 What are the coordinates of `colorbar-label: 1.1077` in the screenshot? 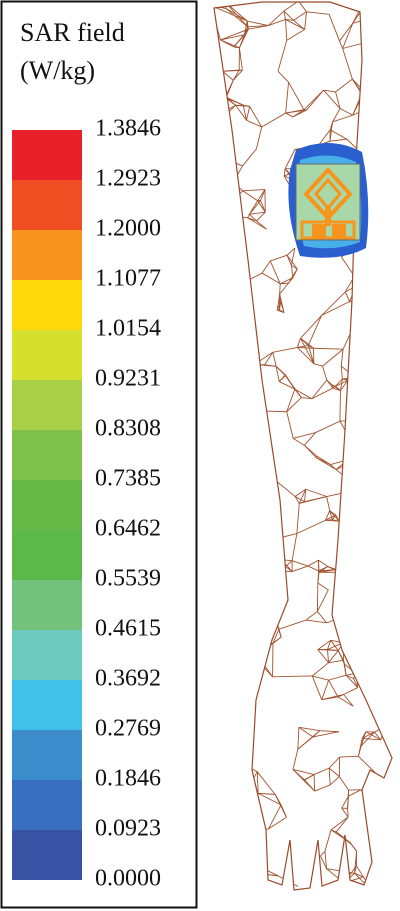 It's located at (128, 279).